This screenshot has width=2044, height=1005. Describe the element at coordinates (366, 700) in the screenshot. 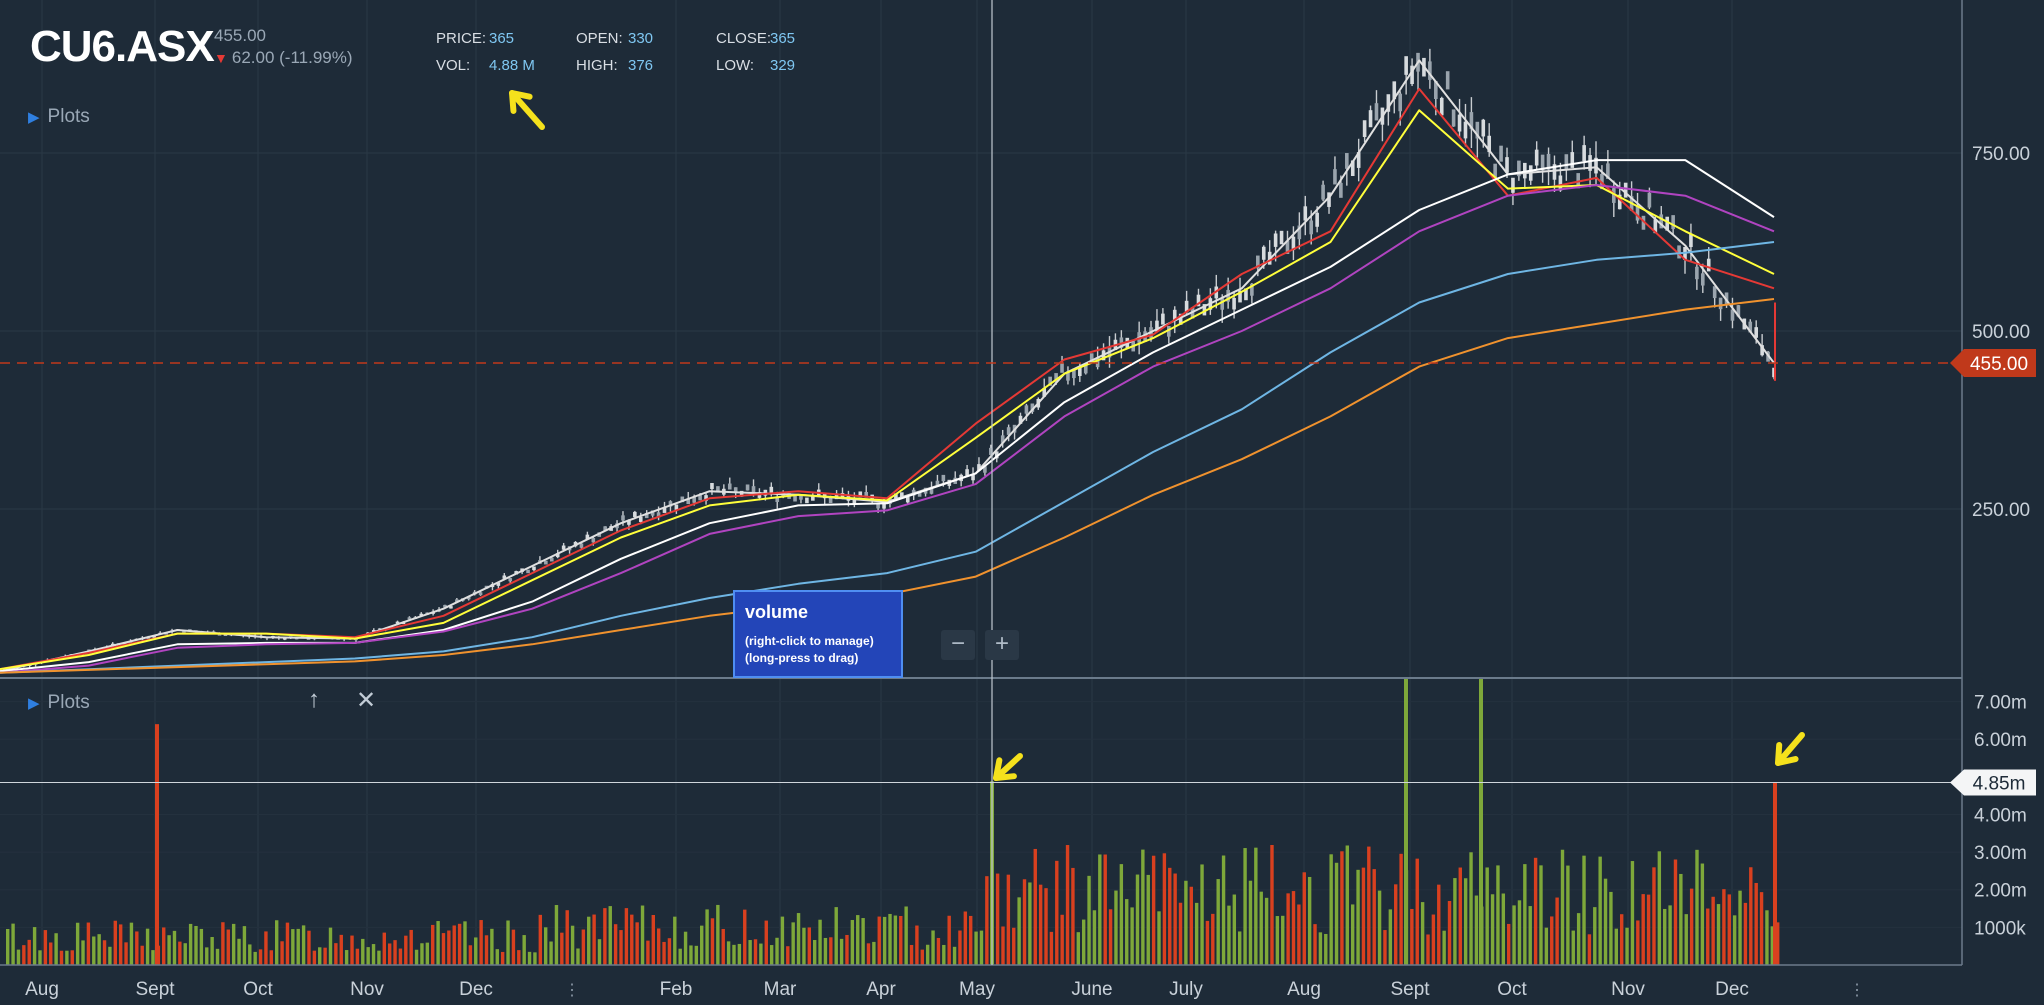

I see `close-icon: ✕` at that location.